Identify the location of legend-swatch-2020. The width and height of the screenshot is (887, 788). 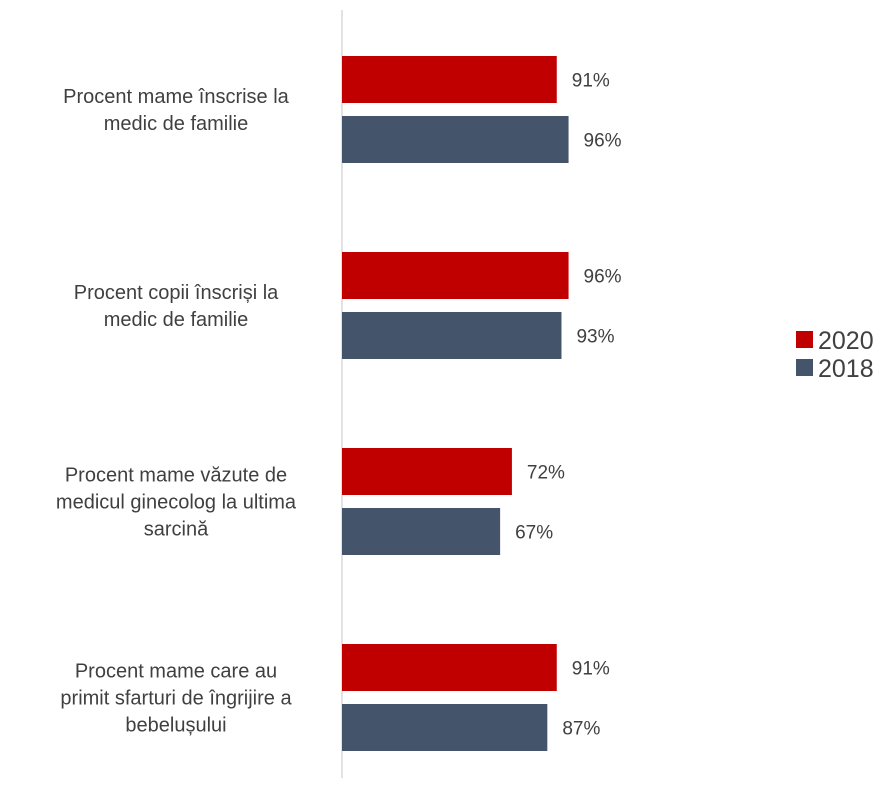
(804, 339).